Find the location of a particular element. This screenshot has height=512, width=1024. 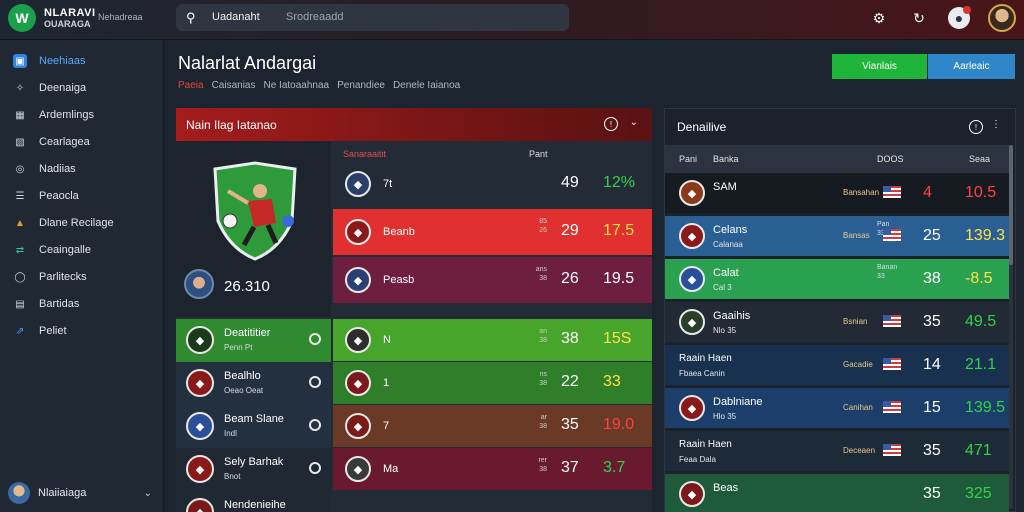

settings-icon: ⚙ is located at coordinates (879, 17).